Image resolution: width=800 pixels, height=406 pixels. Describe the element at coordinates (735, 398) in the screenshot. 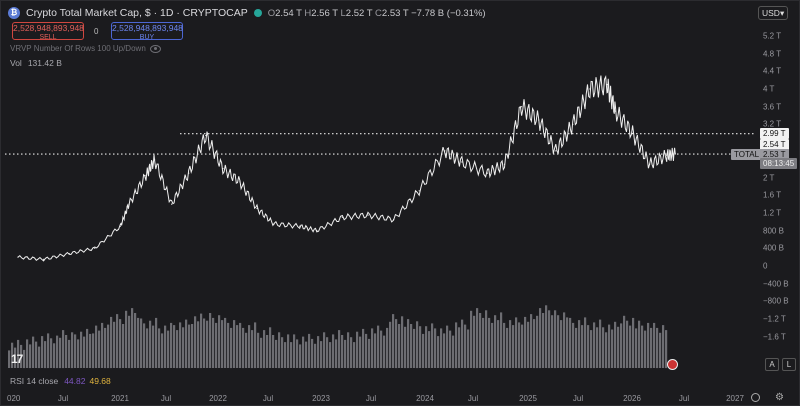

I see `x-tick-label: 2027` at that location.